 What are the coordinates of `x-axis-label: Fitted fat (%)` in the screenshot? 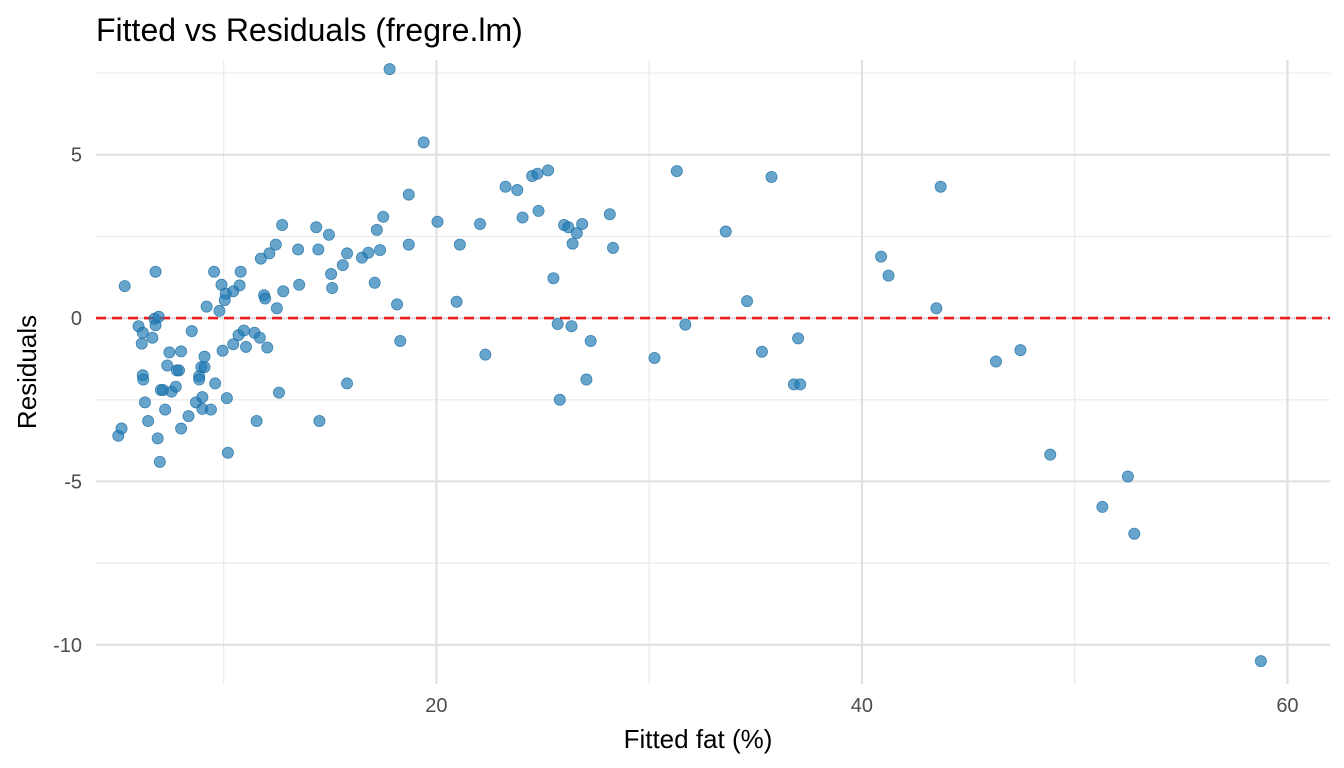 It's located at (698, 739).